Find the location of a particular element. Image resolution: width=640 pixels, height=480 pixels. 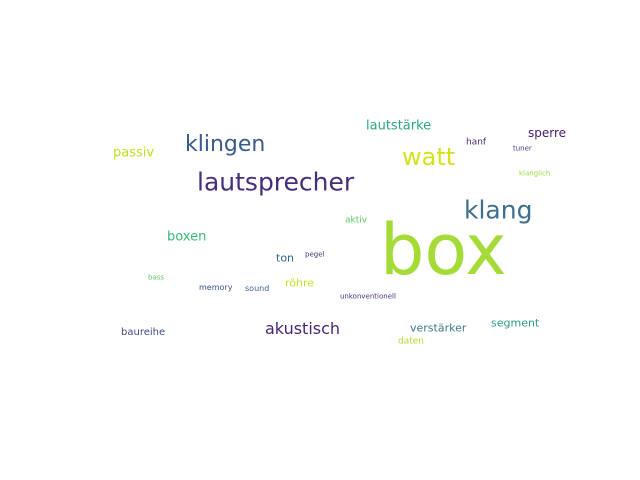

word-pegel: pegel is located at coordinates (315, 254).